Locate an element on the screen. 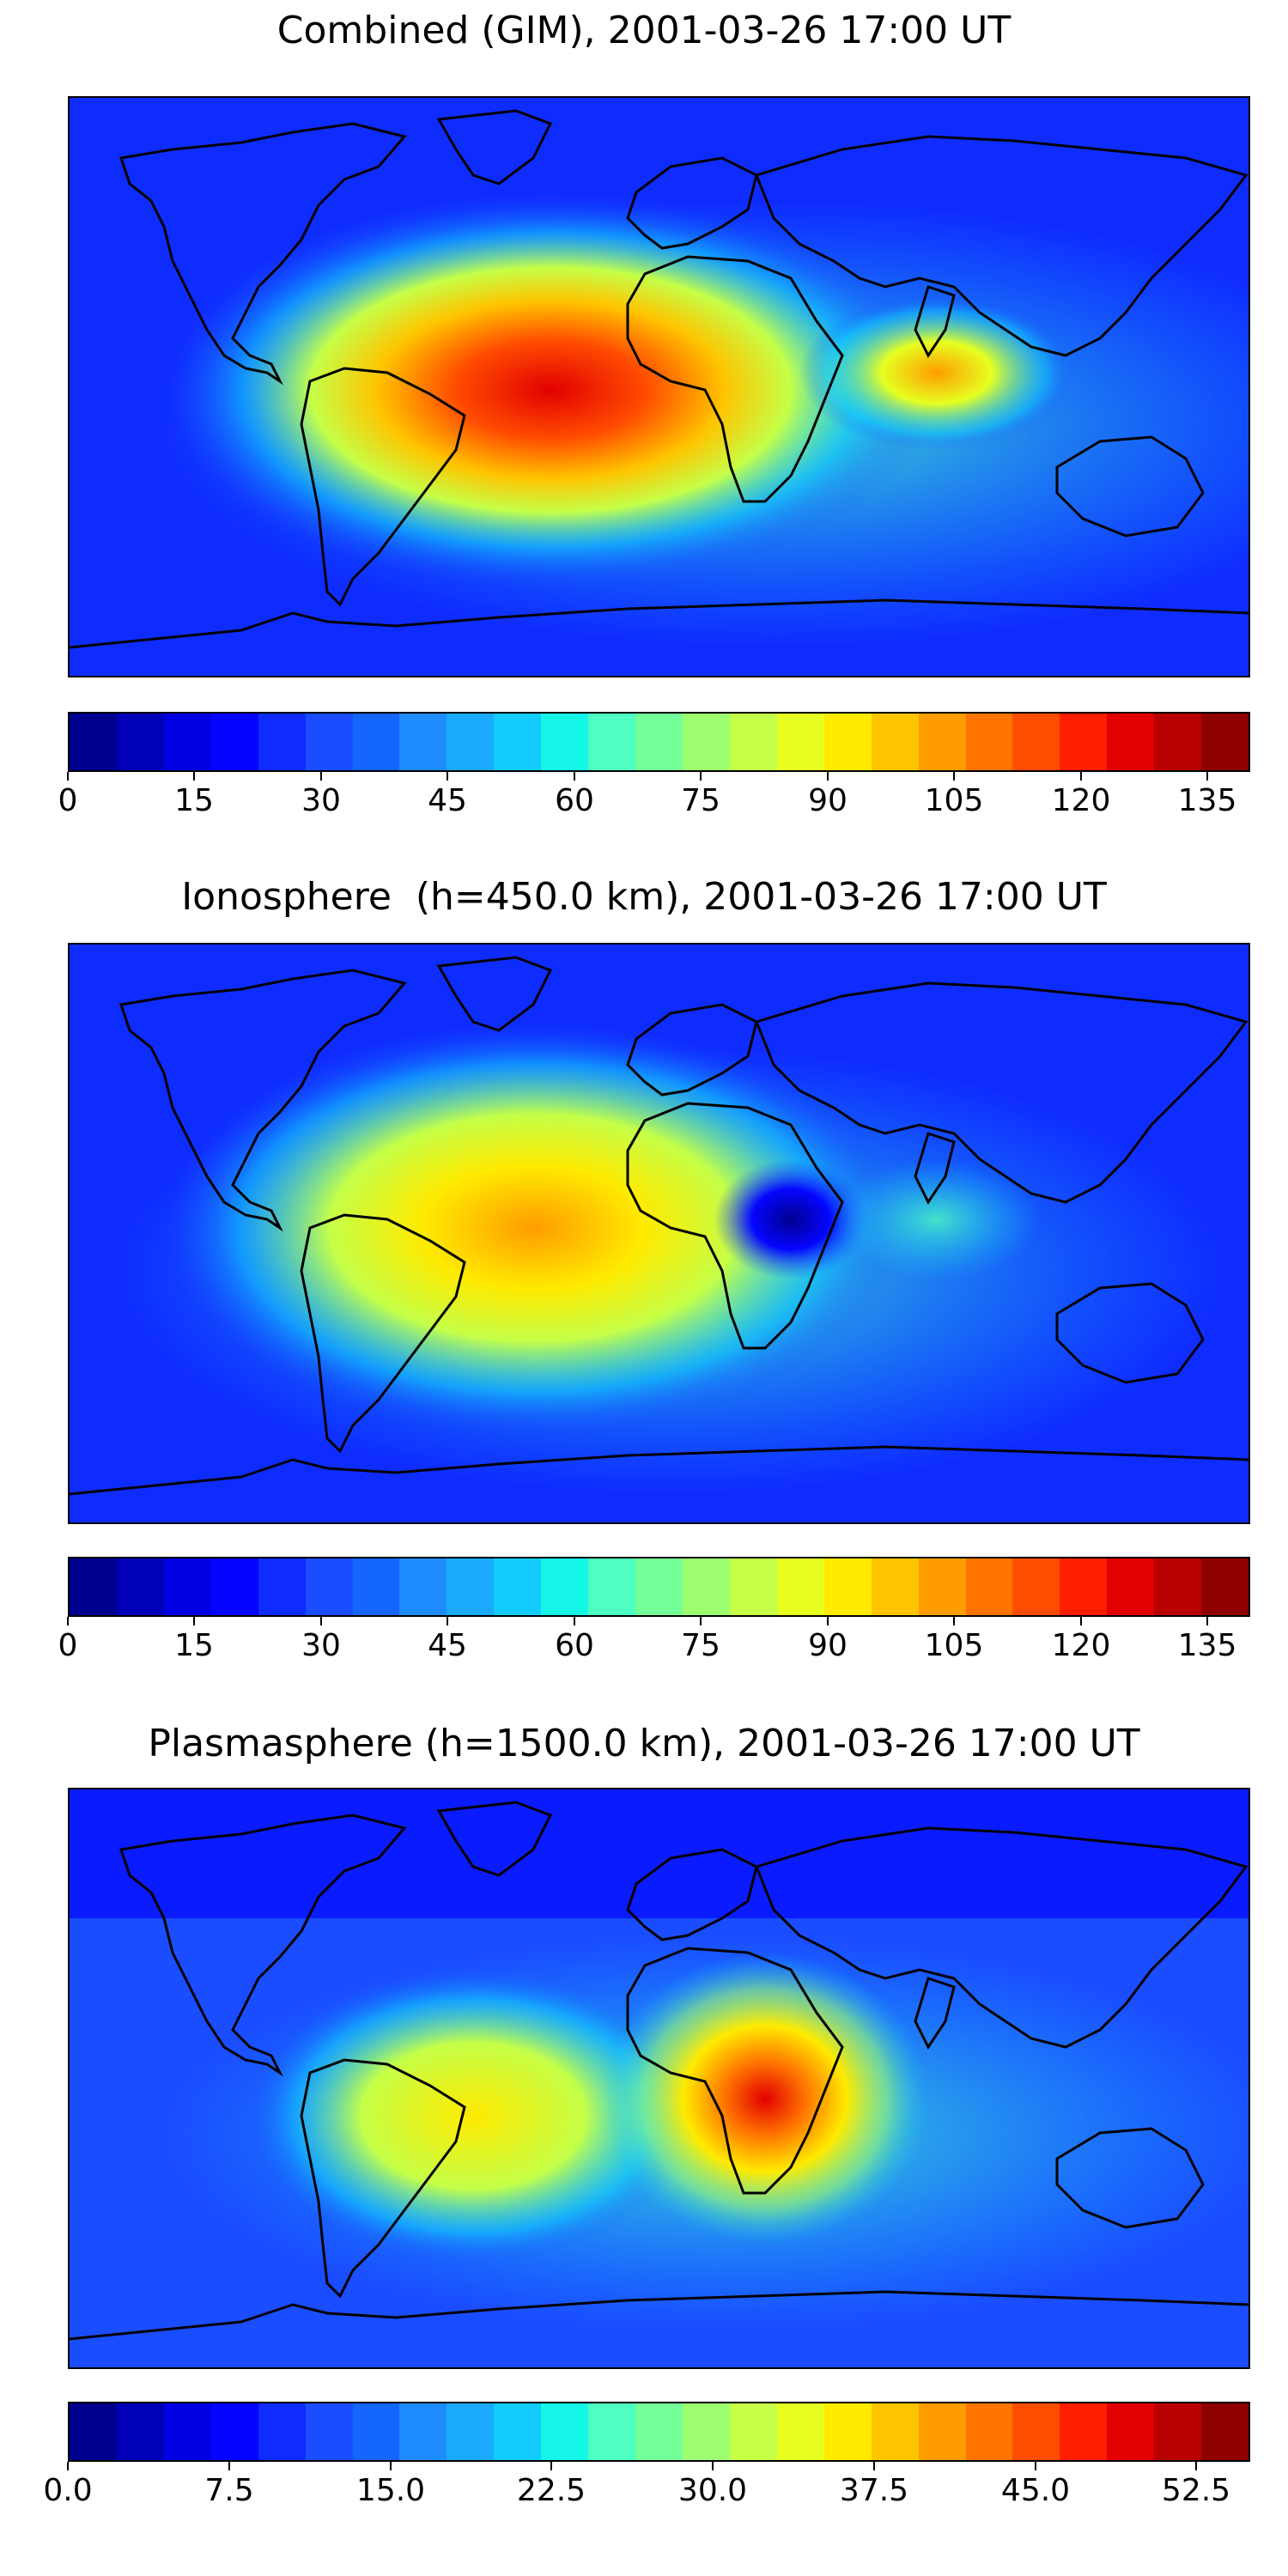 The height and width of the screenshot is (2576, 1288). tick-label: 75 is located at coordinates (700, 1645).